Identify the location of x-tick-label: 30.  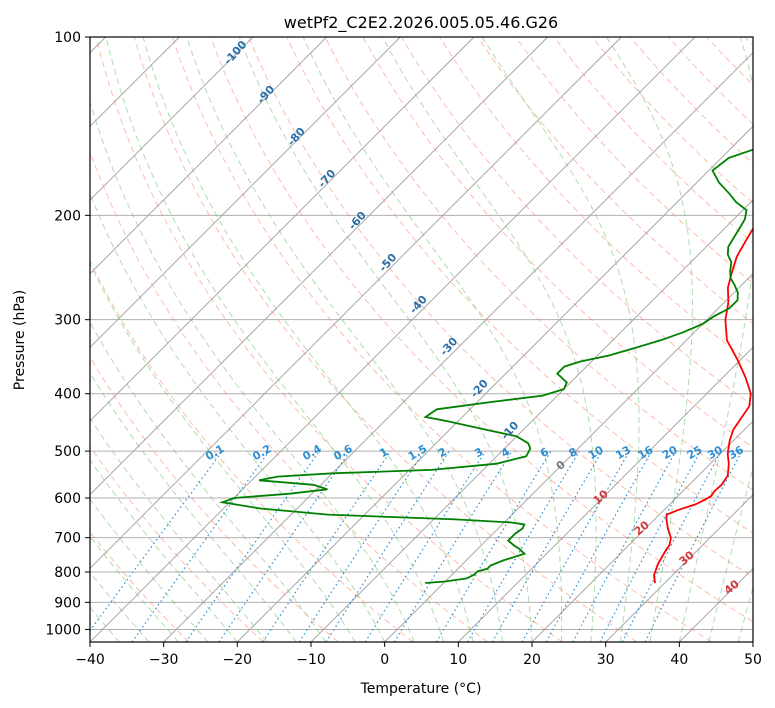
(606, 660).